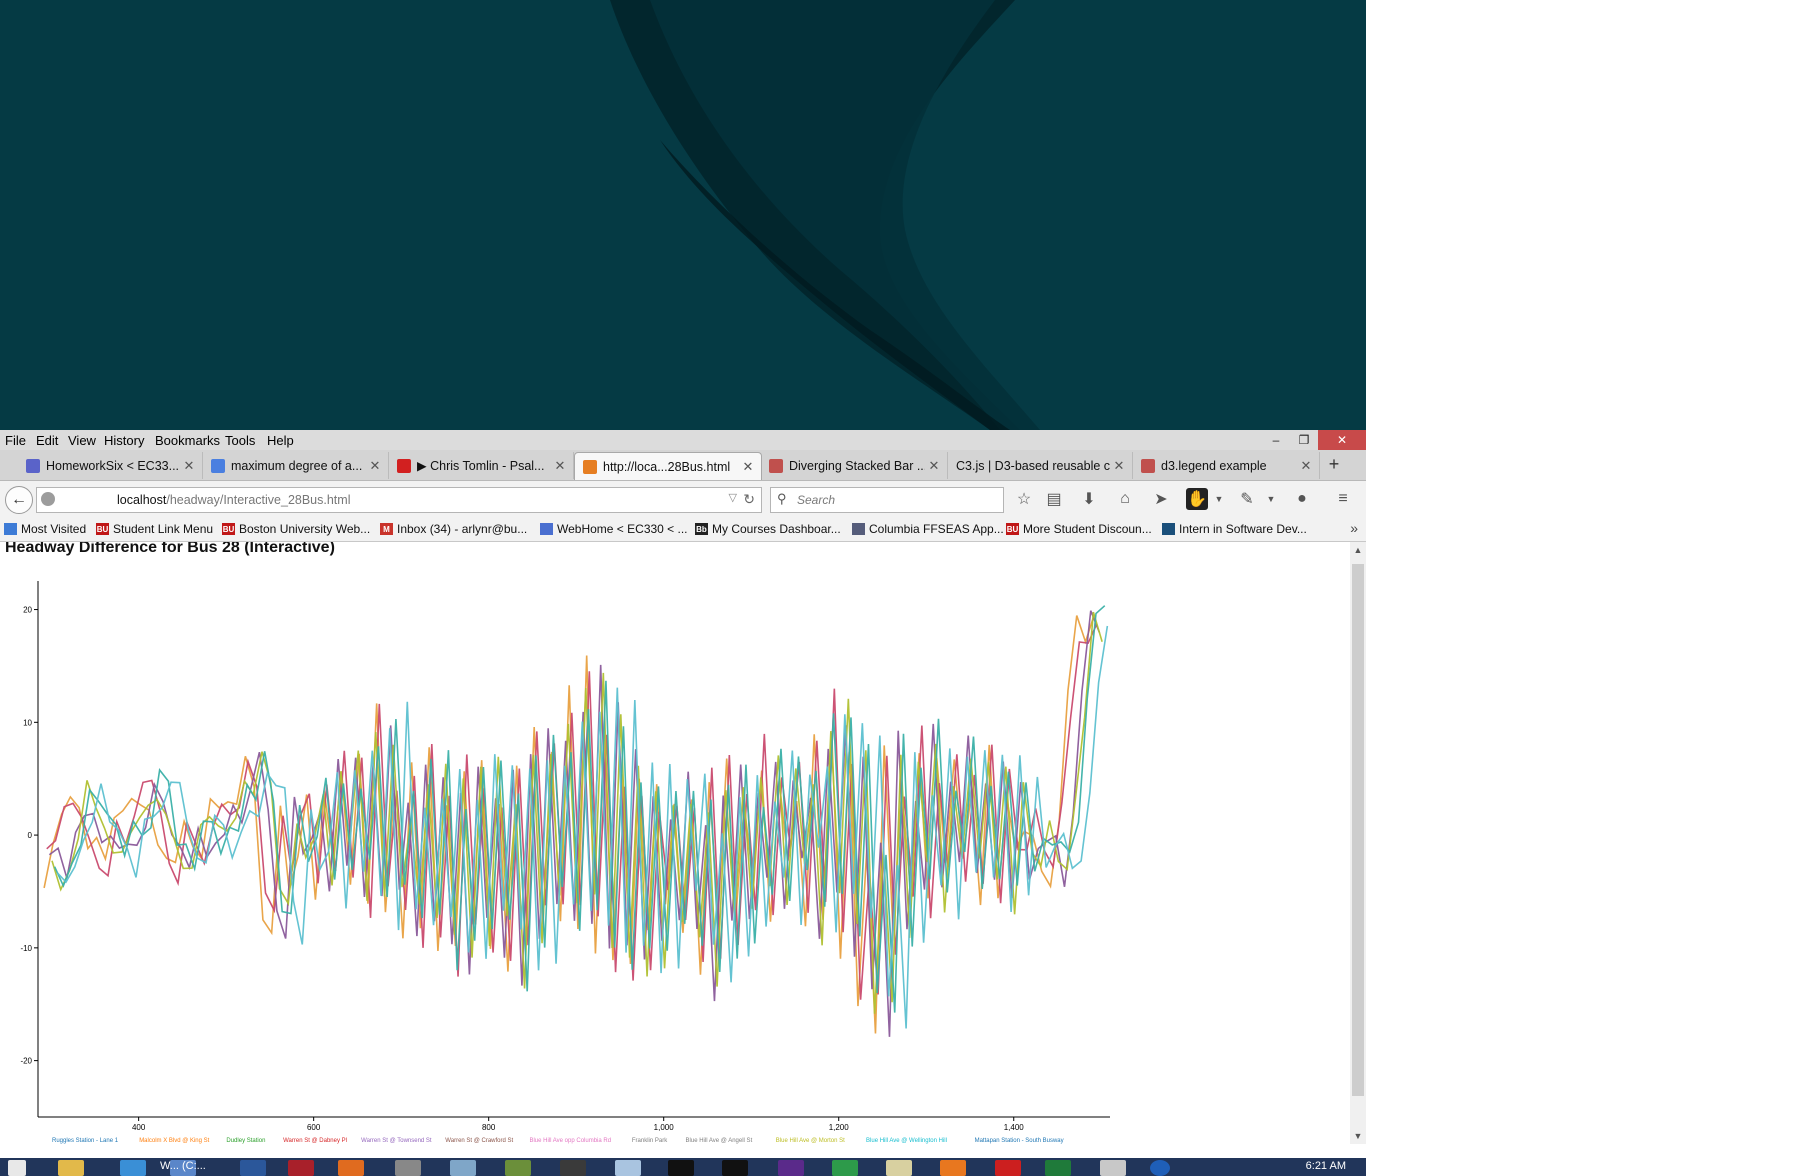 Image resolution: width=1804 pixels, height=1176 pixels. I want to click on tab-d3-legend: d3.legend example ✕, so click(1226, 465).